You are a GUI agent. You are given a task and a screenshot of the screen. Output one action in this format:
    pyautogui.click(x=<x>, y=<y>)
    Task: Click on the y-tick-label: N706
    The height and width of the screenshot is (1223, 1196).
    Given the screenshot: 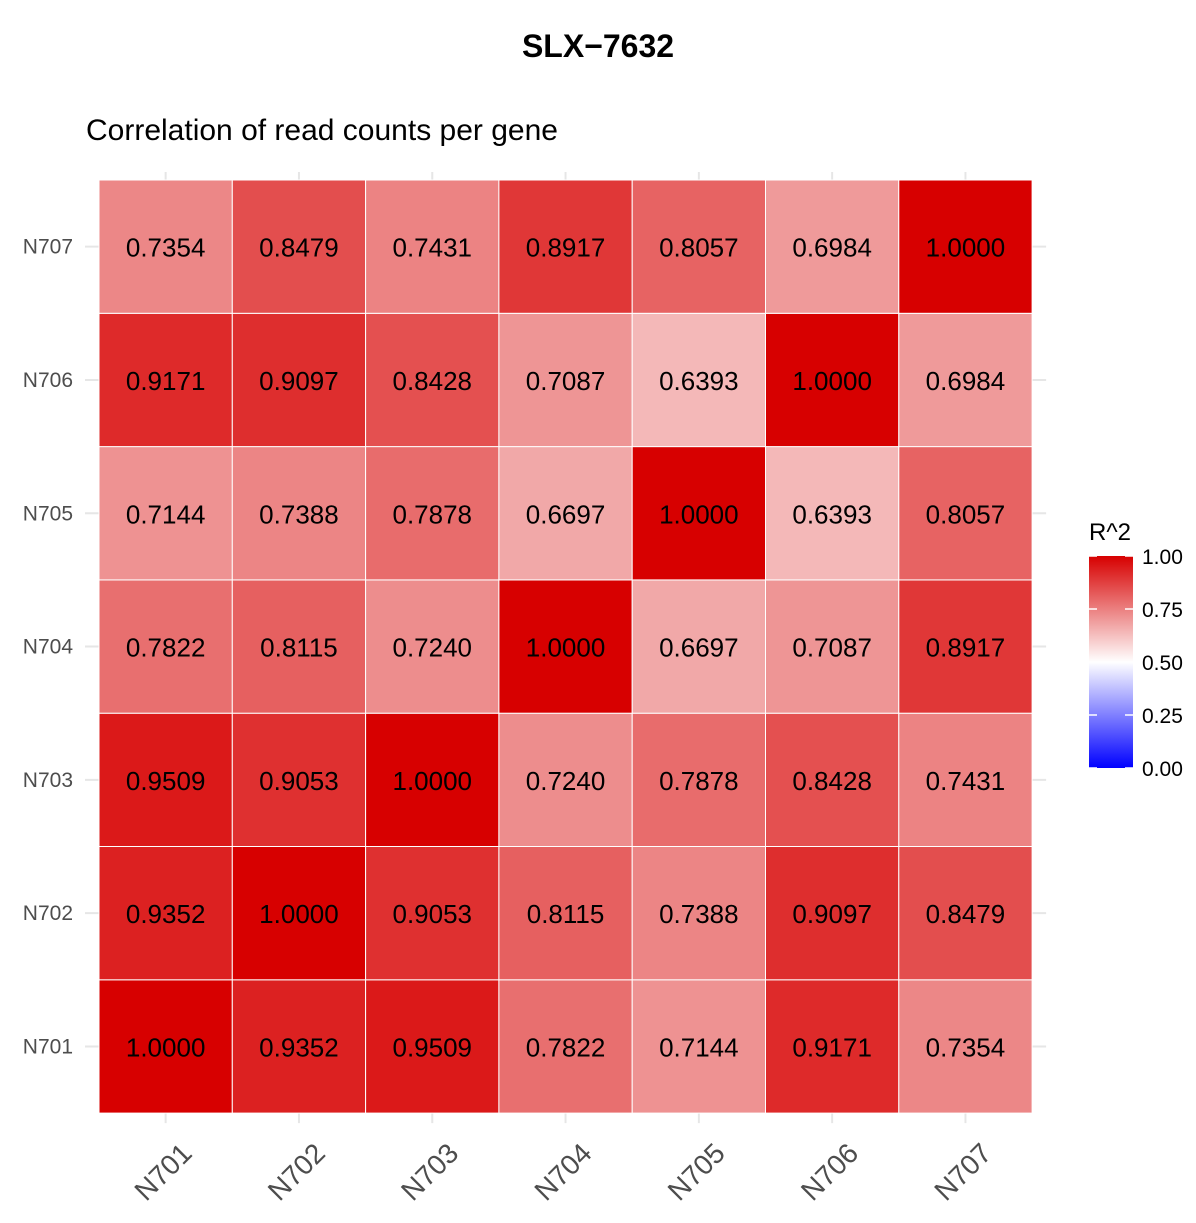 What is the action you would take?
    pyautogui.click(x=48, y=380)
    